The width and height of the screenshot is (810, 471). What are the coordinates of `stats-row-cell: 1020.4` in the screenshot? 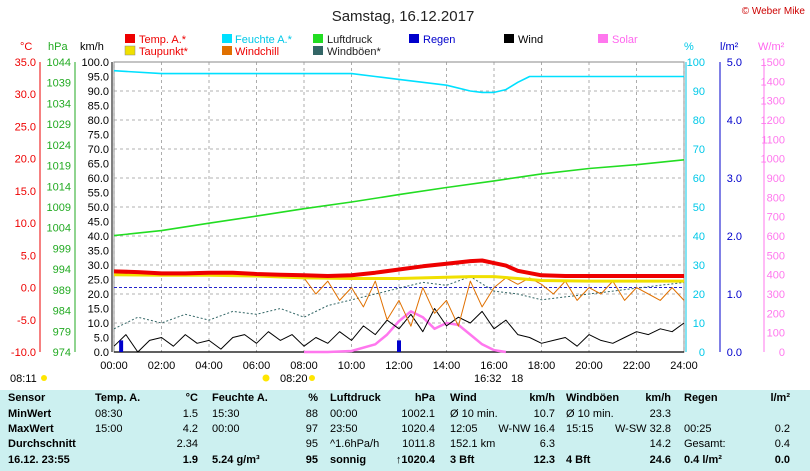 It's located at (418, 429).